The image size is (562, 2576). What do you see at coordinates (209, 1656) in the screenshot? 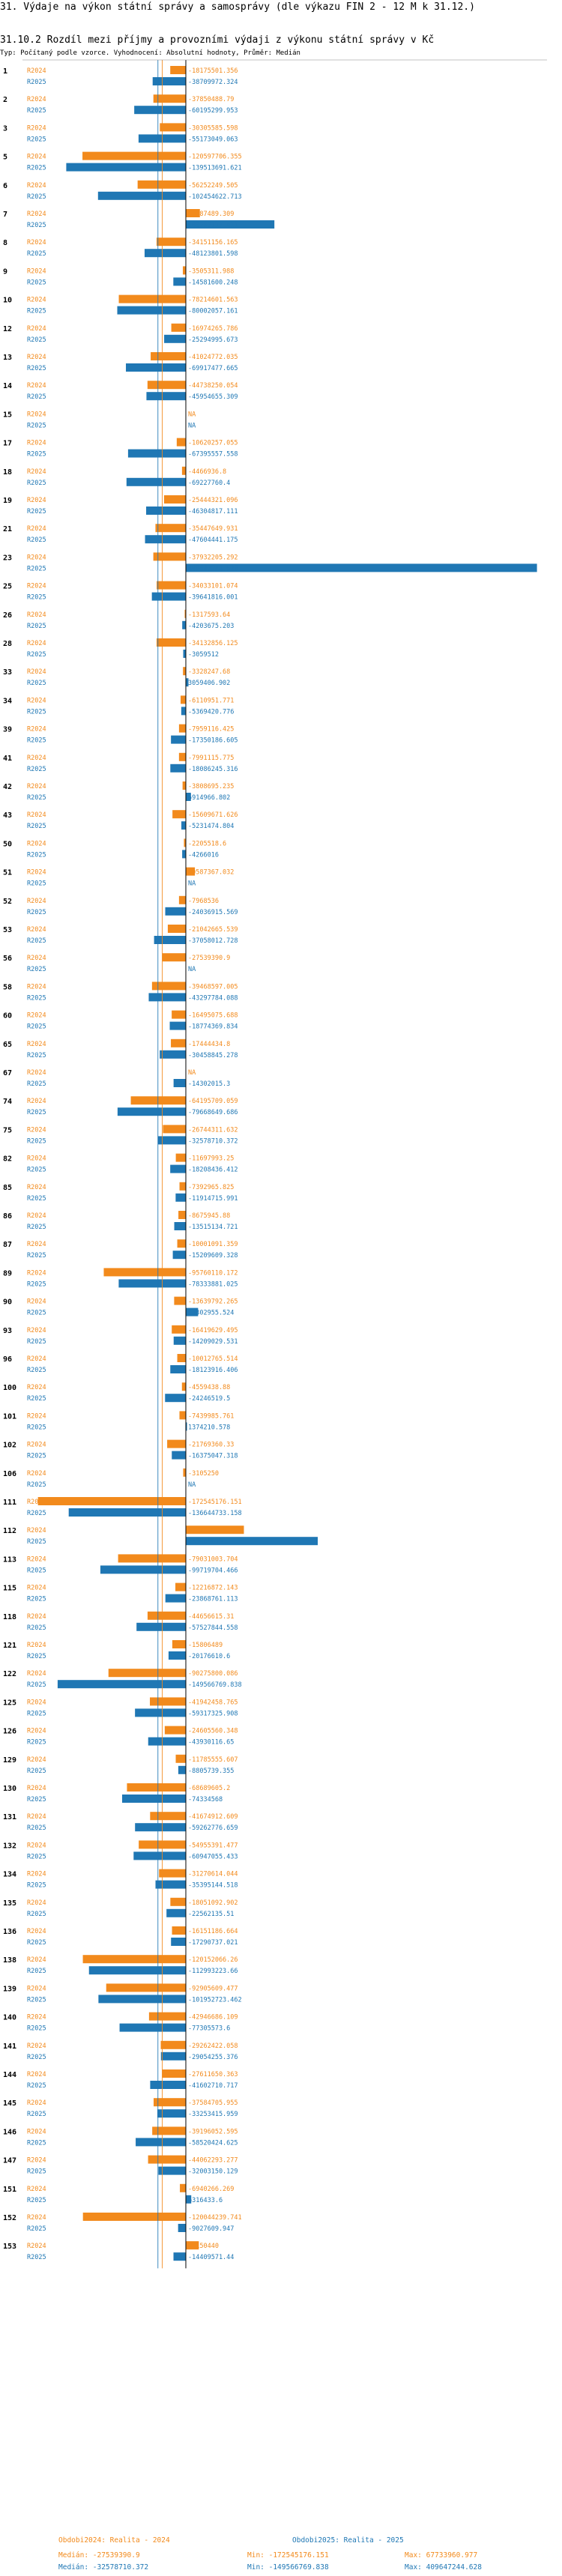
I see `value-label-2025: -20176610.6` at bounding box center [209, 1656].